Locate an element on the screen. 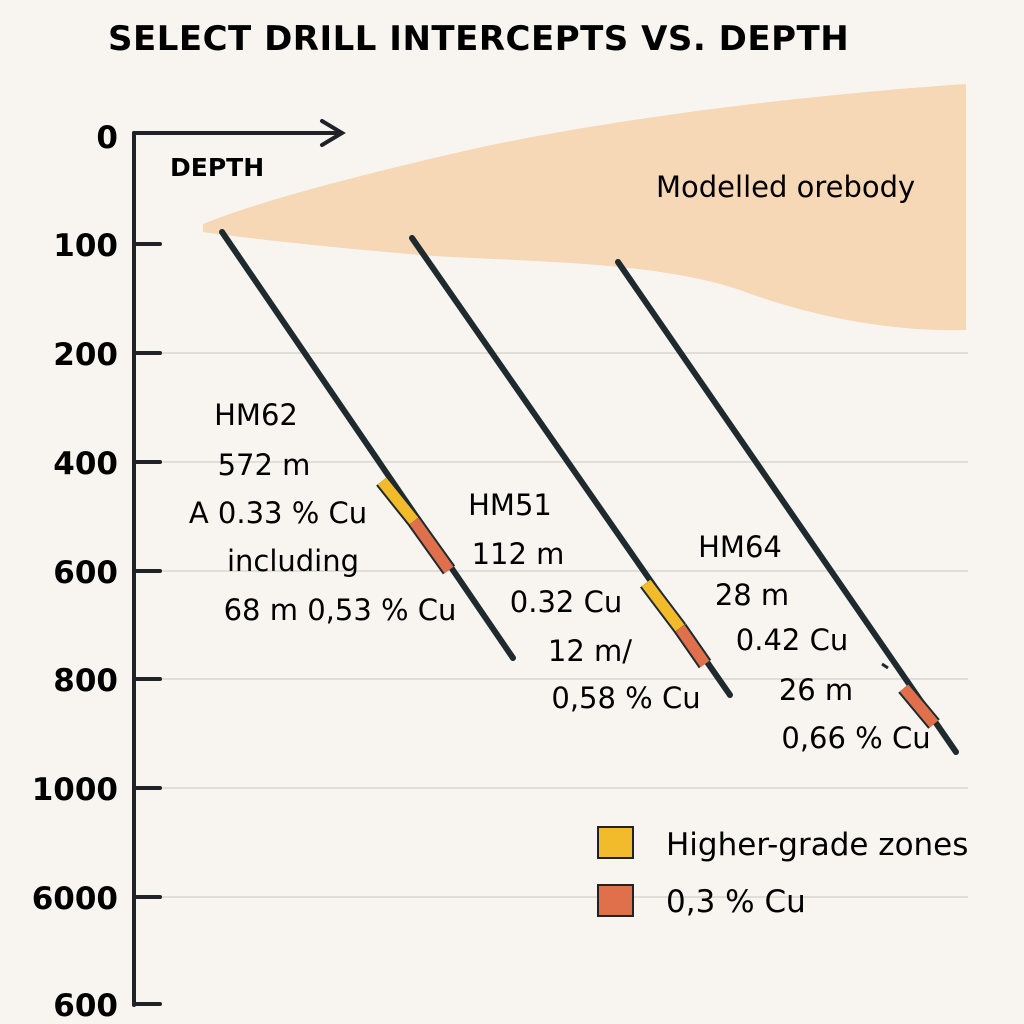  orebody-label: Modelled orebody is located at coordinates (785, 187).